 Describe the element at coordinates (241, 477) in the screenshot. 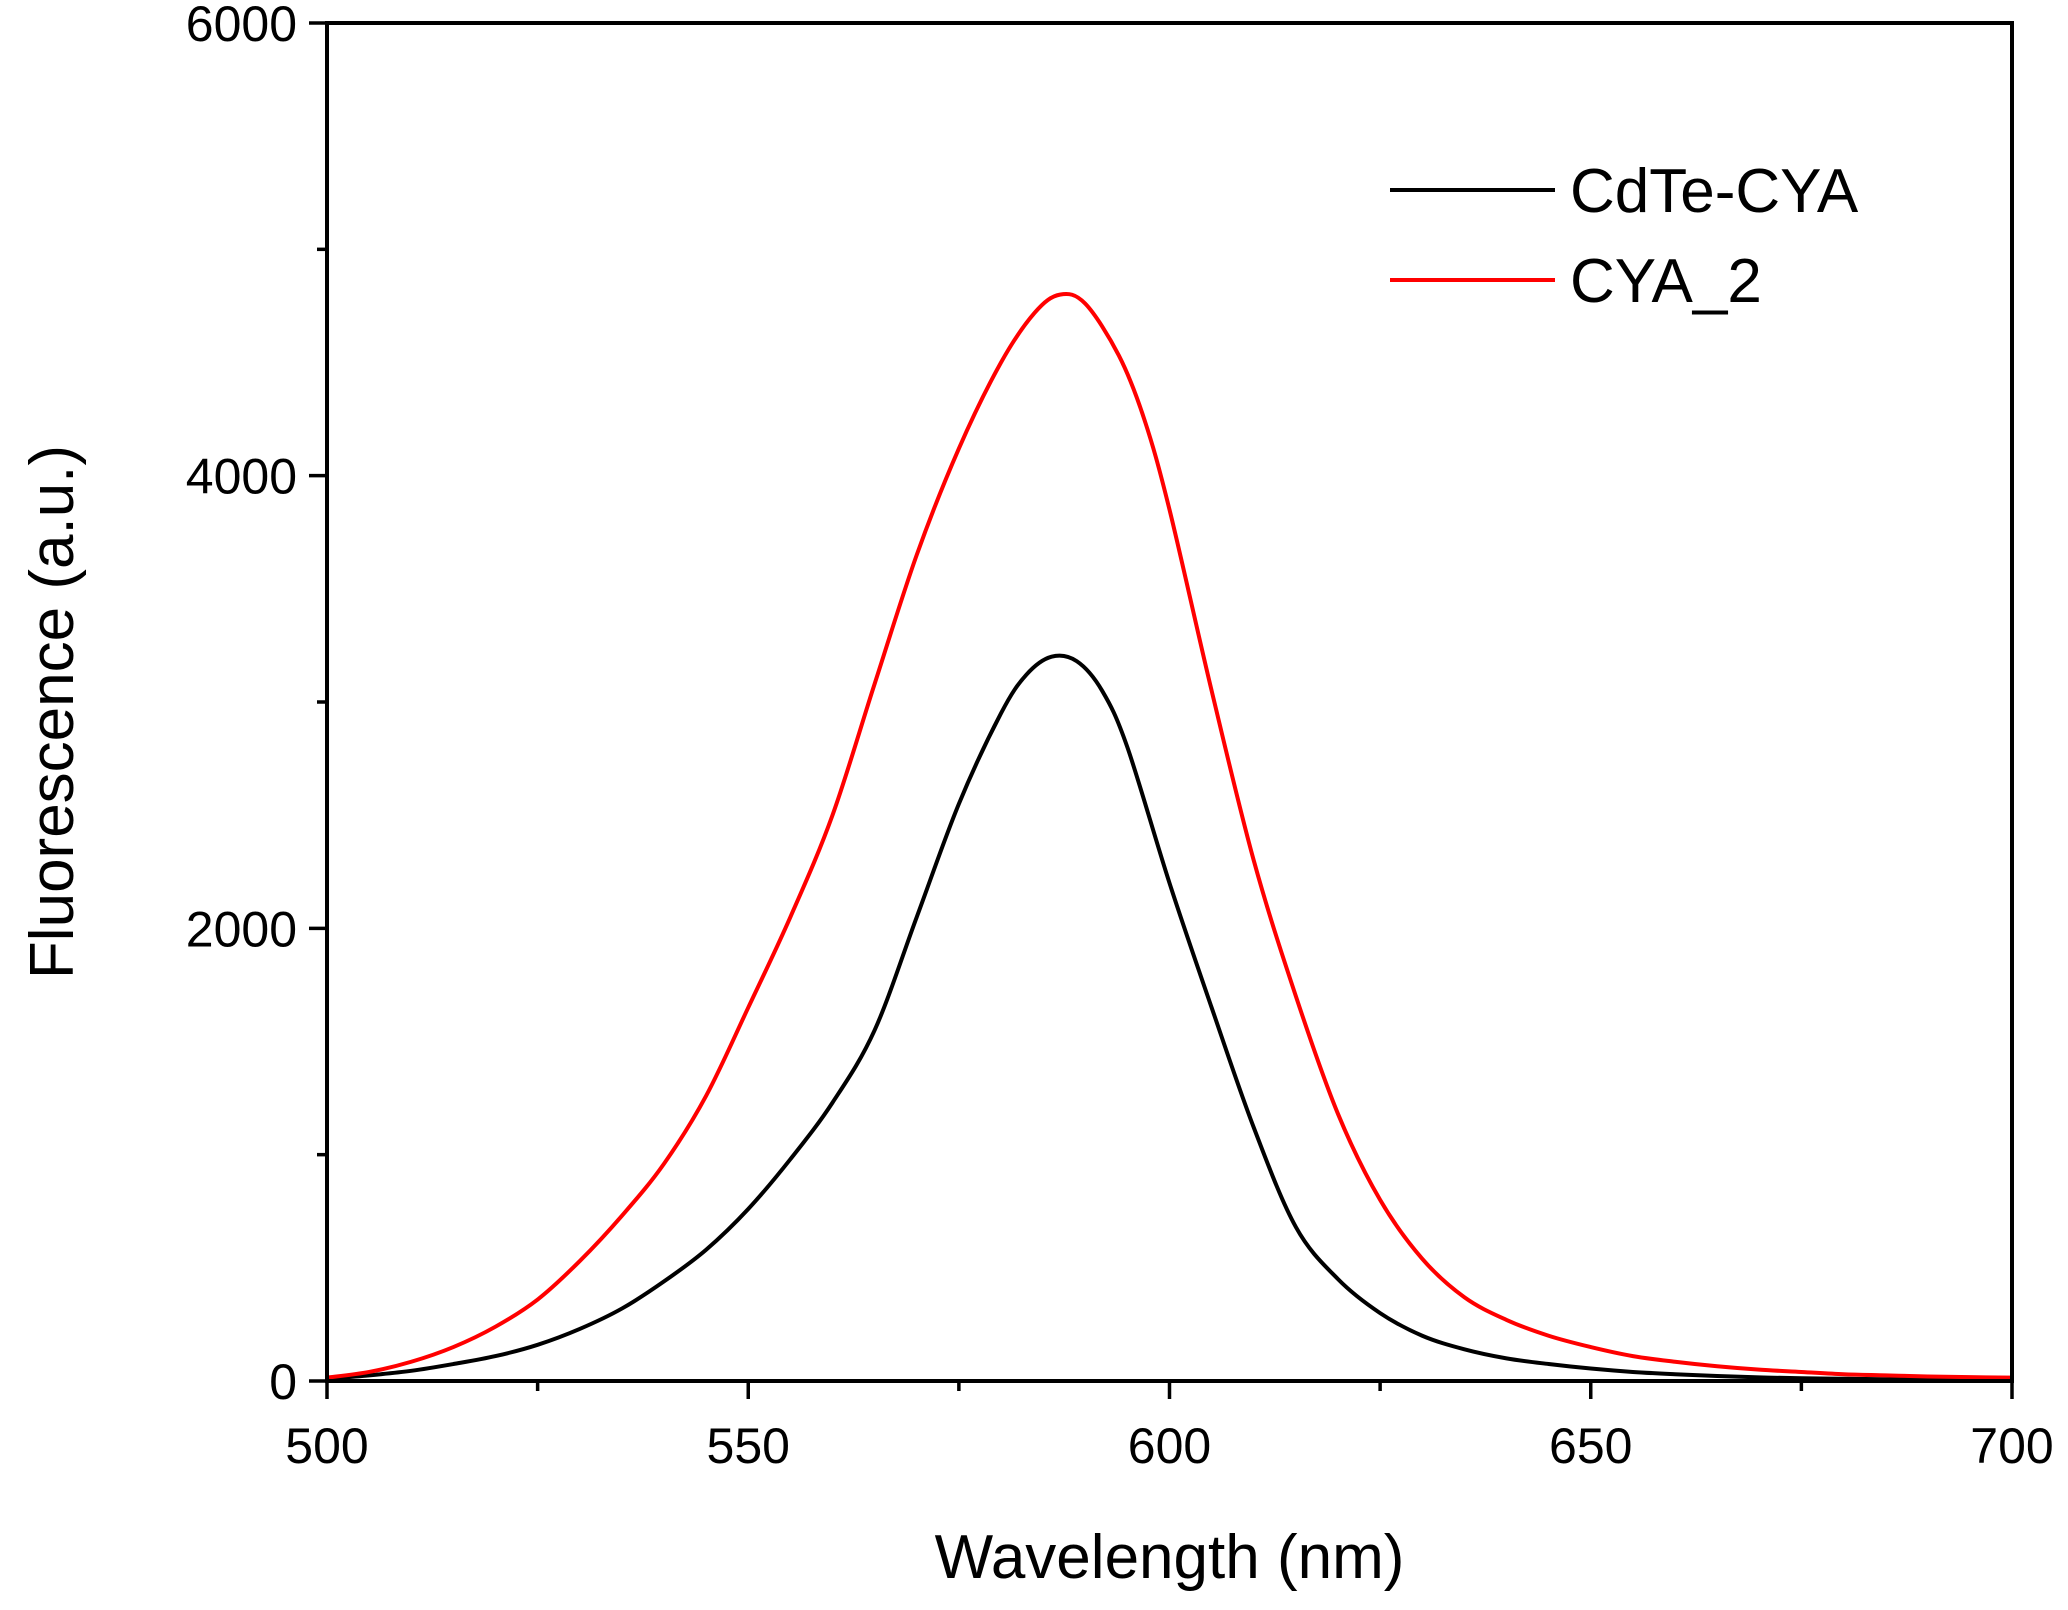

I see `y-tick-label: 4000` at that location.